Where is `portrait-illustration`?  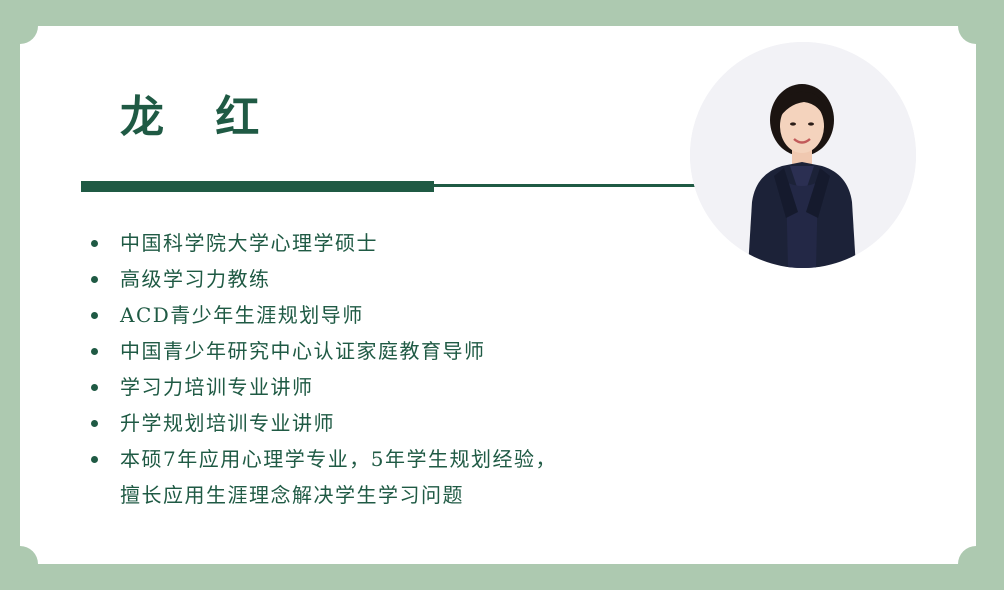 portrait-illustration is located at coordinates (803, 155).